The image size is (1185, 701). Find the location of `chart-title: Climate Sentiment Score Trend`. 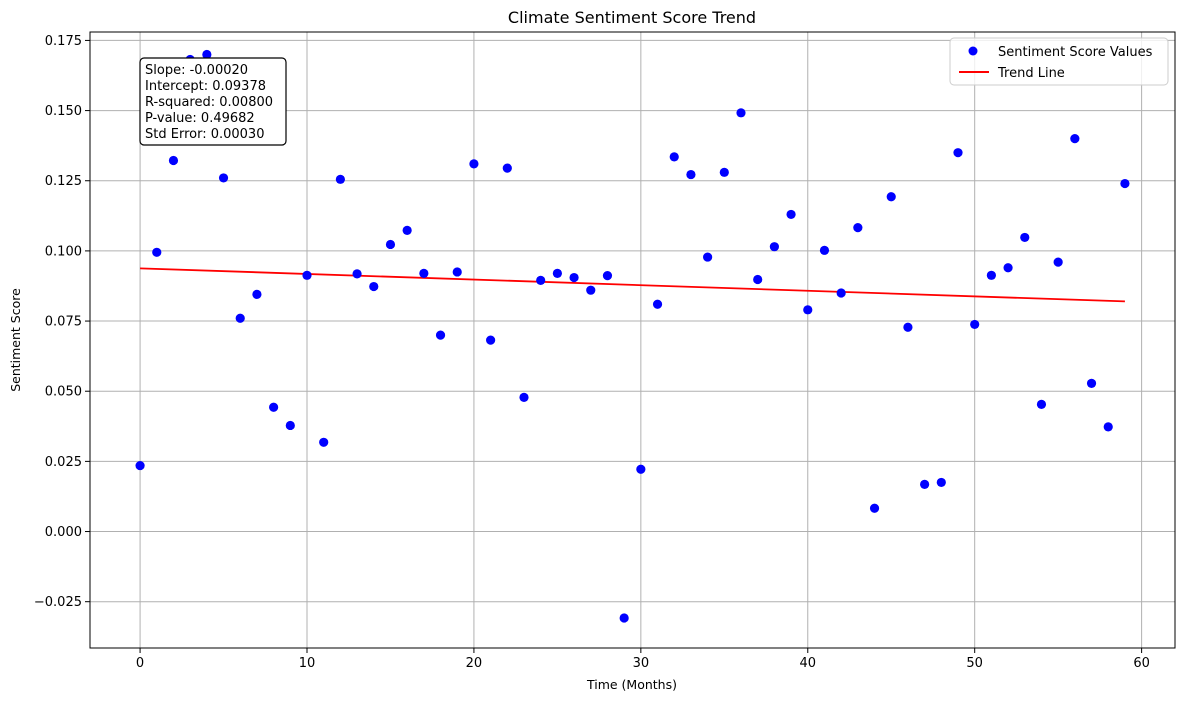

chart-title: Climate Sentiment Score Trend is located at coordinates (632, 17).